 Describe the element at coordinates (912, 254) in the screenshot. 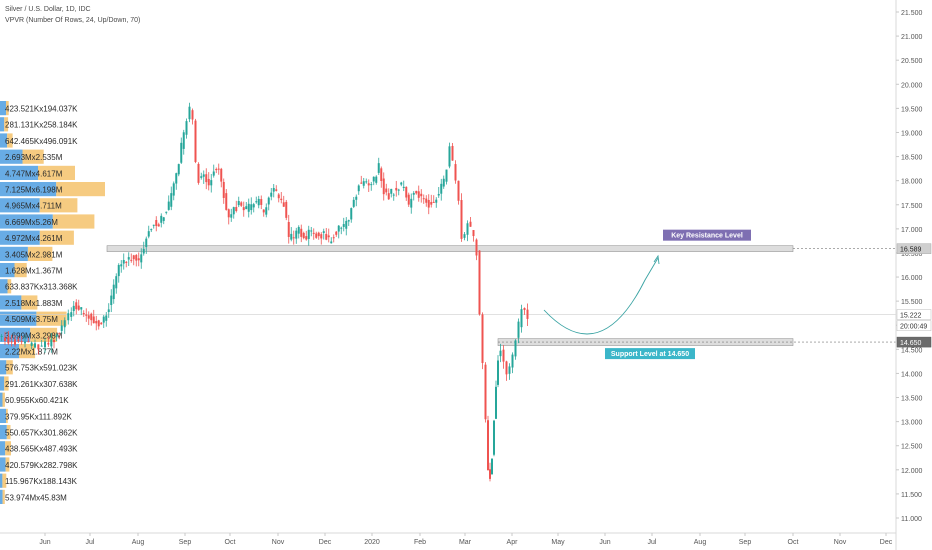

I see `price-tick-label: 16.500` at that location.